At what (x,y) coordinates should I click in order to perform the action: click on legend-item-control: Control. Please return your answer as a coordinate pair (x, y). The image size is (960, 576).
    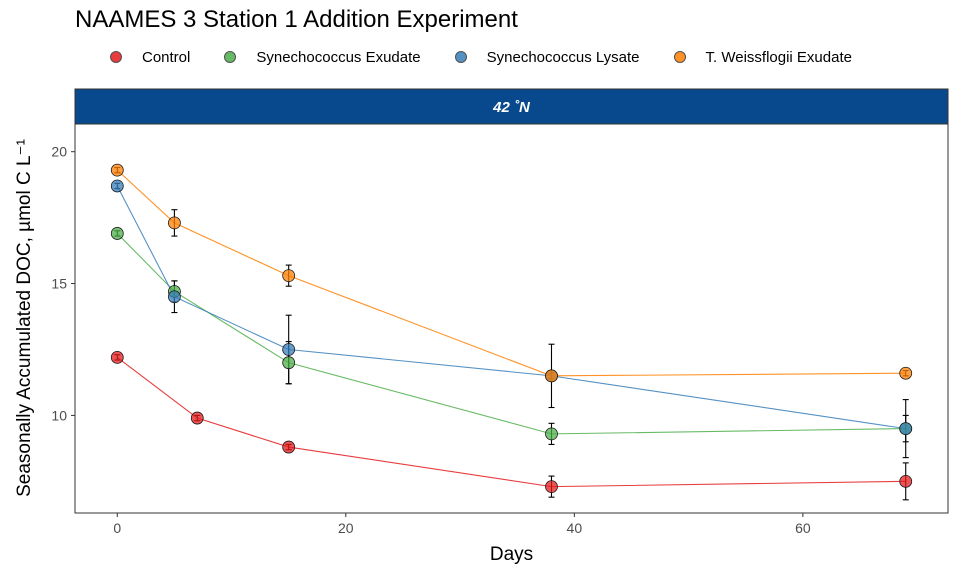
    Looking at the image, I should click on (150, 57).